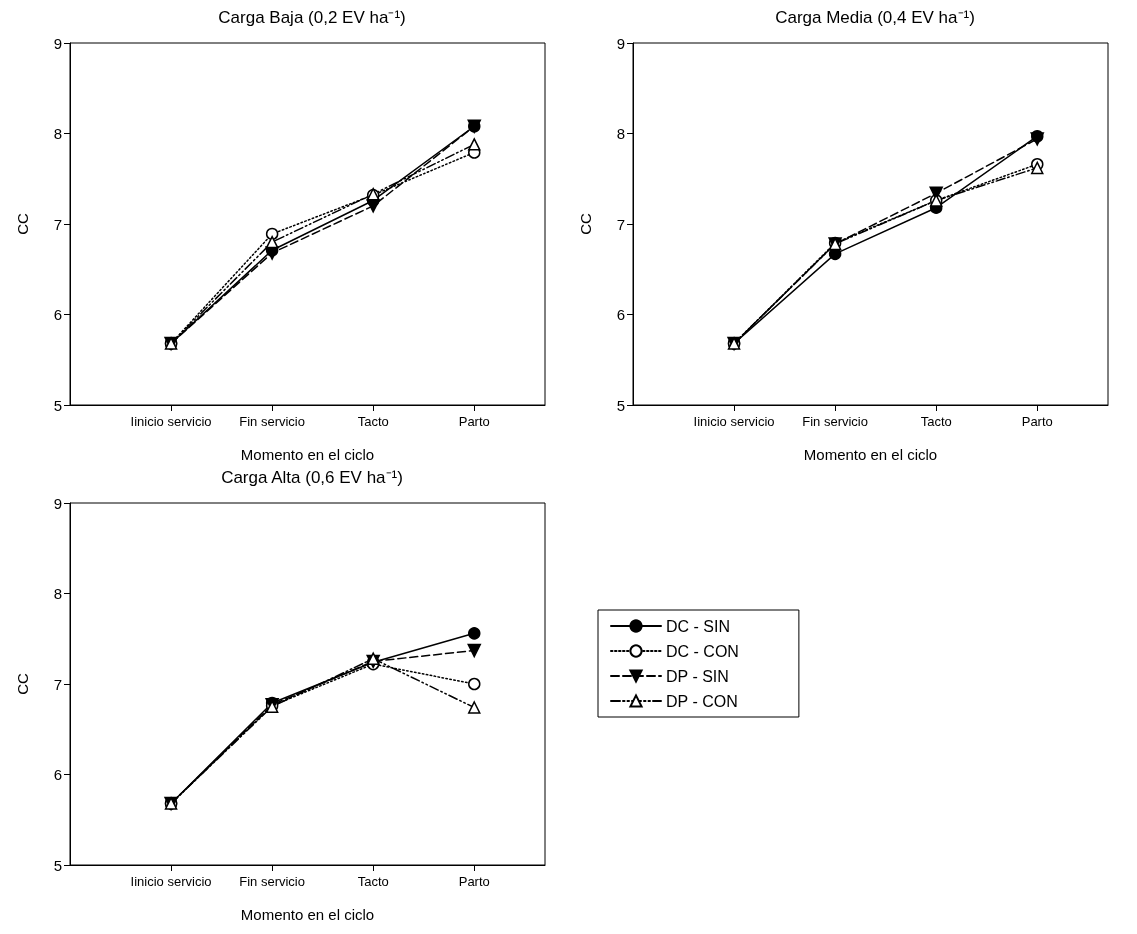 The width and height of the screenshot is (1137, 934). What do you see at coordinates (875, 17) in the screenshot?
I see `chart-title: Carga Media (0,4 EV ha⁻¹)` at bounding box center [875, 17].